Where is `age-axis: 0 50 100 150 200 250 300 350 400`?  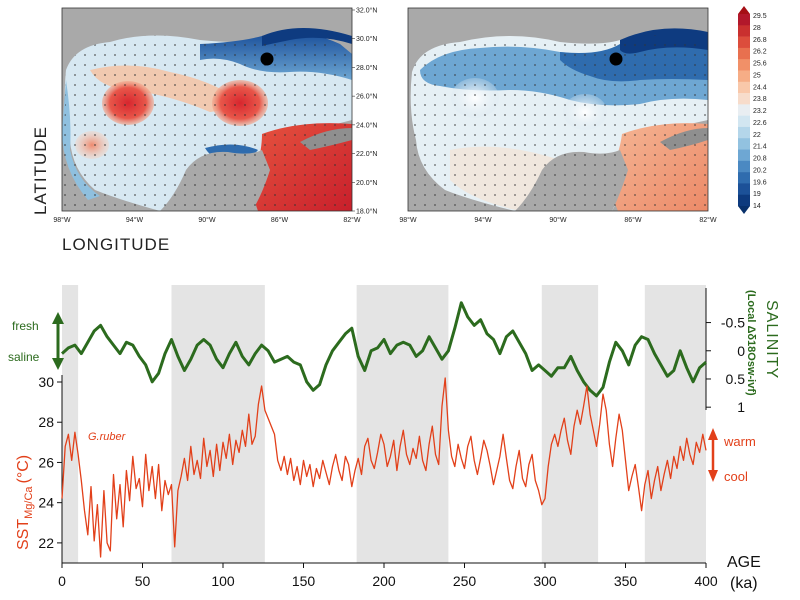
age-axis: 0 50 100 150 200 250 300 350 400 is located at coordinates (388, 575).